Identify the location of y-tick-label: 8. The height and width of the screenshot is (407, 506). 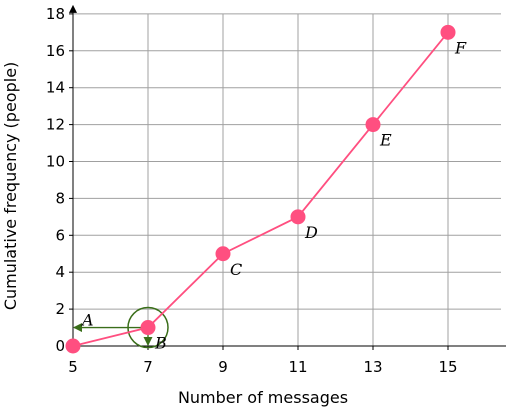
(60, 198).